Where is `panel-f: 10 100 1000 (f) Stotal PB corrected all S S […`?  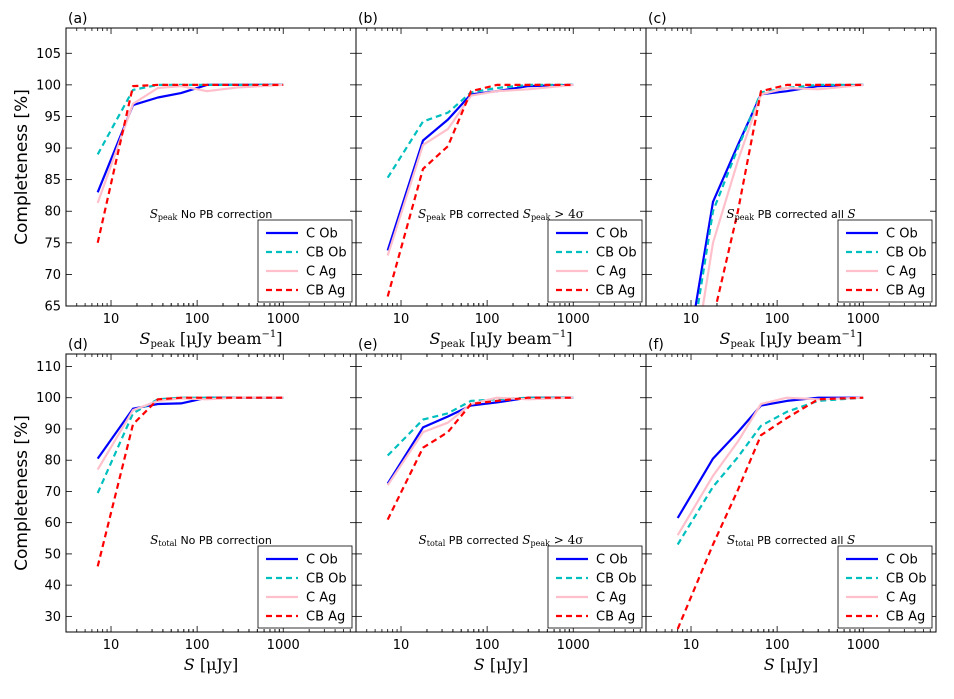 panel-f: 10 100 1000 (f) Stotal PB corrected all S S [… is located at coordinates (791, 505).